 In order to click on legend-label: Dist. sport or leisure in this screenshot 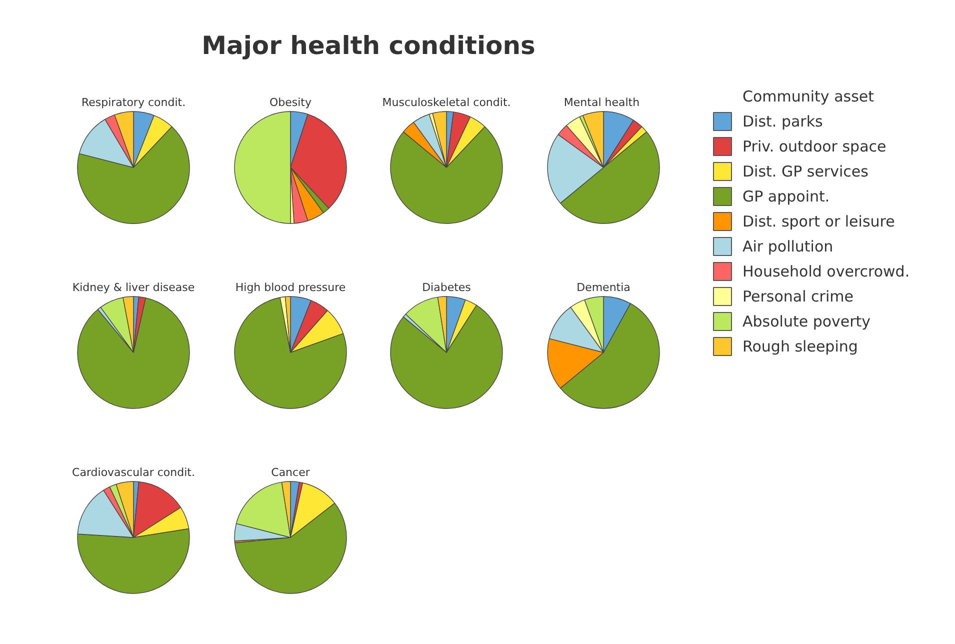, I will do `click(818, 221)`.